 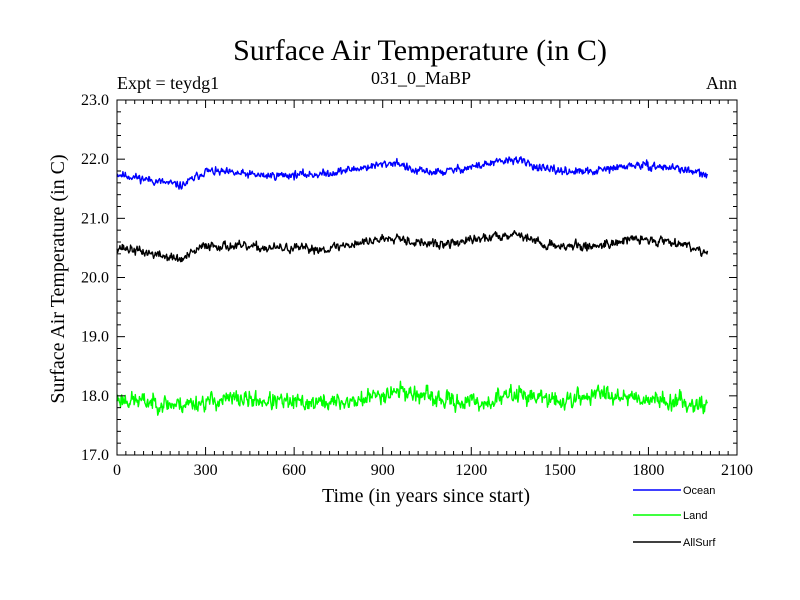 What do you see at coordinates (421, 78) in the screenshot?
I see `period-label: 031_0_MaBP` at bounding box center [421, 78].